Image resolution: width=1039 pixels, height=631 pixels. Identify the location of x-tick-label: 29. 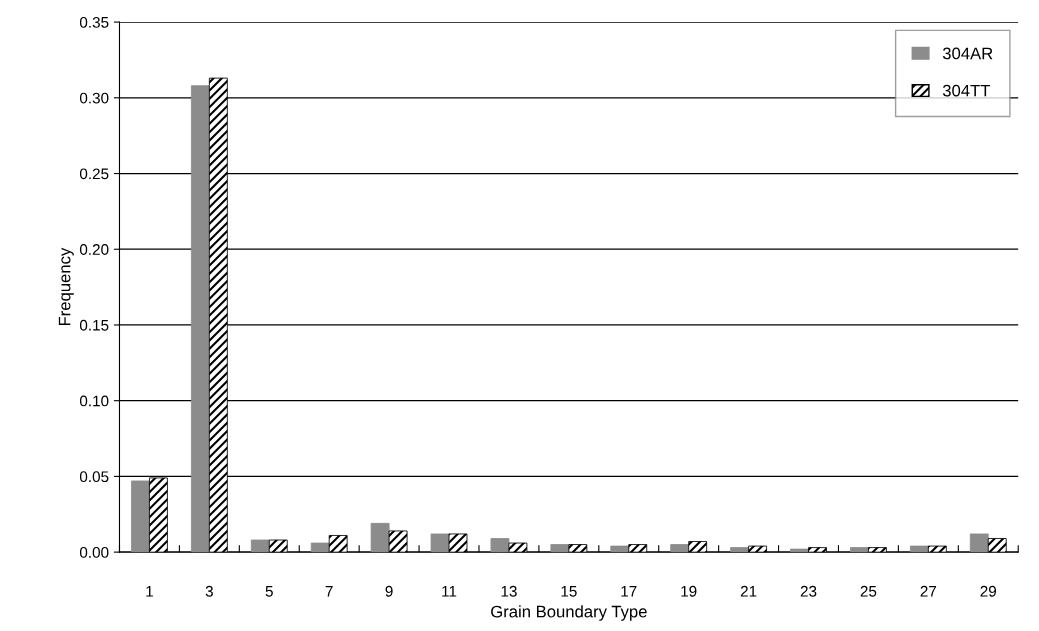
(988, 591).